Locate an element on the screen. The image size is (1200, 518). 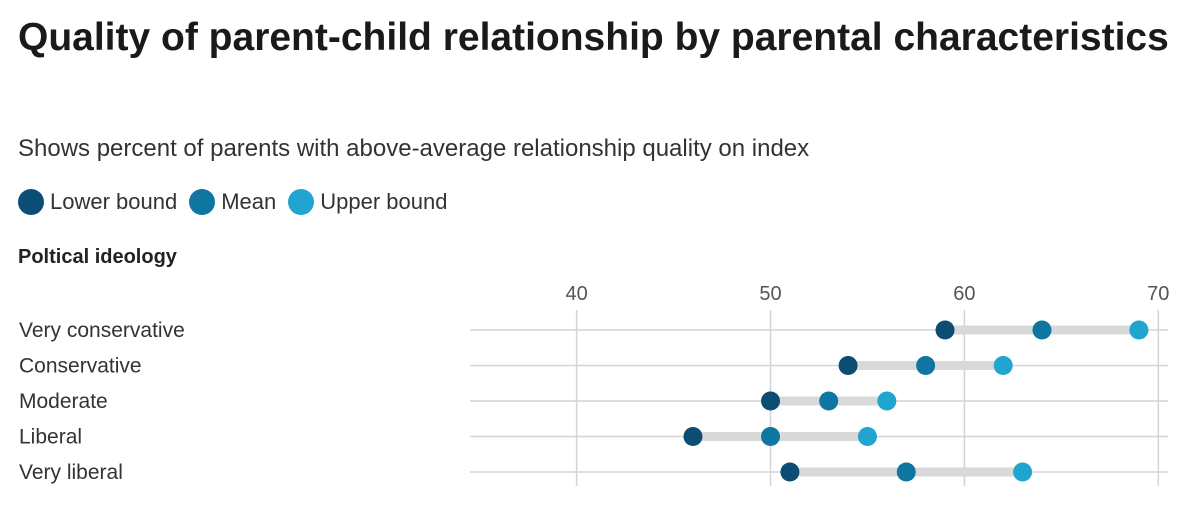
dot-upper-bound-liberal is located at coordinates (867, 436).